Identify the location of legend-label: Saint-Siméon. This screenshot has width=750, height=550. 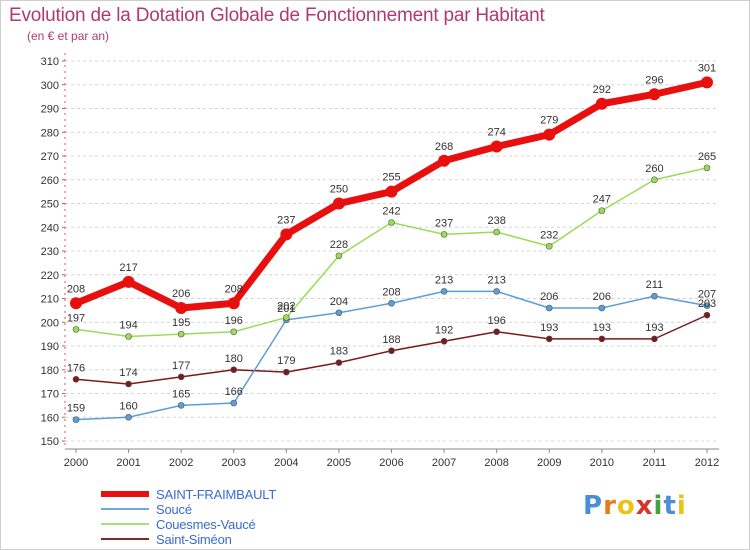
(194, 539).